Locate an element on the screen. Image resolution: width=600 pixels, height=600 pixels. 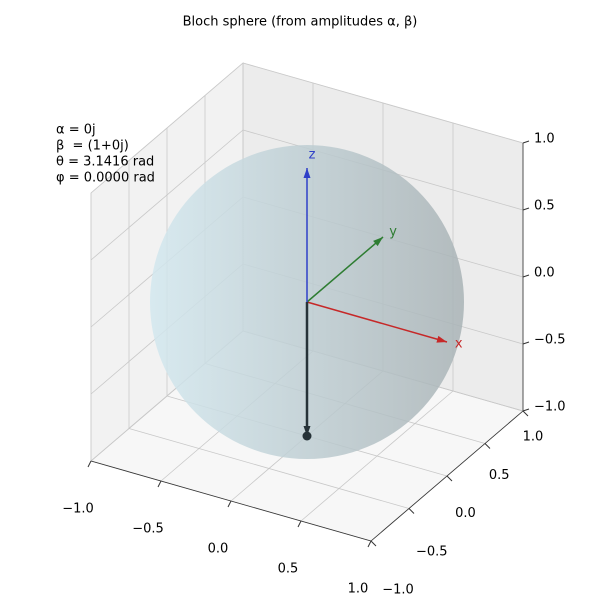
annotation: β = (1+0j) is located at coordinates (92, 146).